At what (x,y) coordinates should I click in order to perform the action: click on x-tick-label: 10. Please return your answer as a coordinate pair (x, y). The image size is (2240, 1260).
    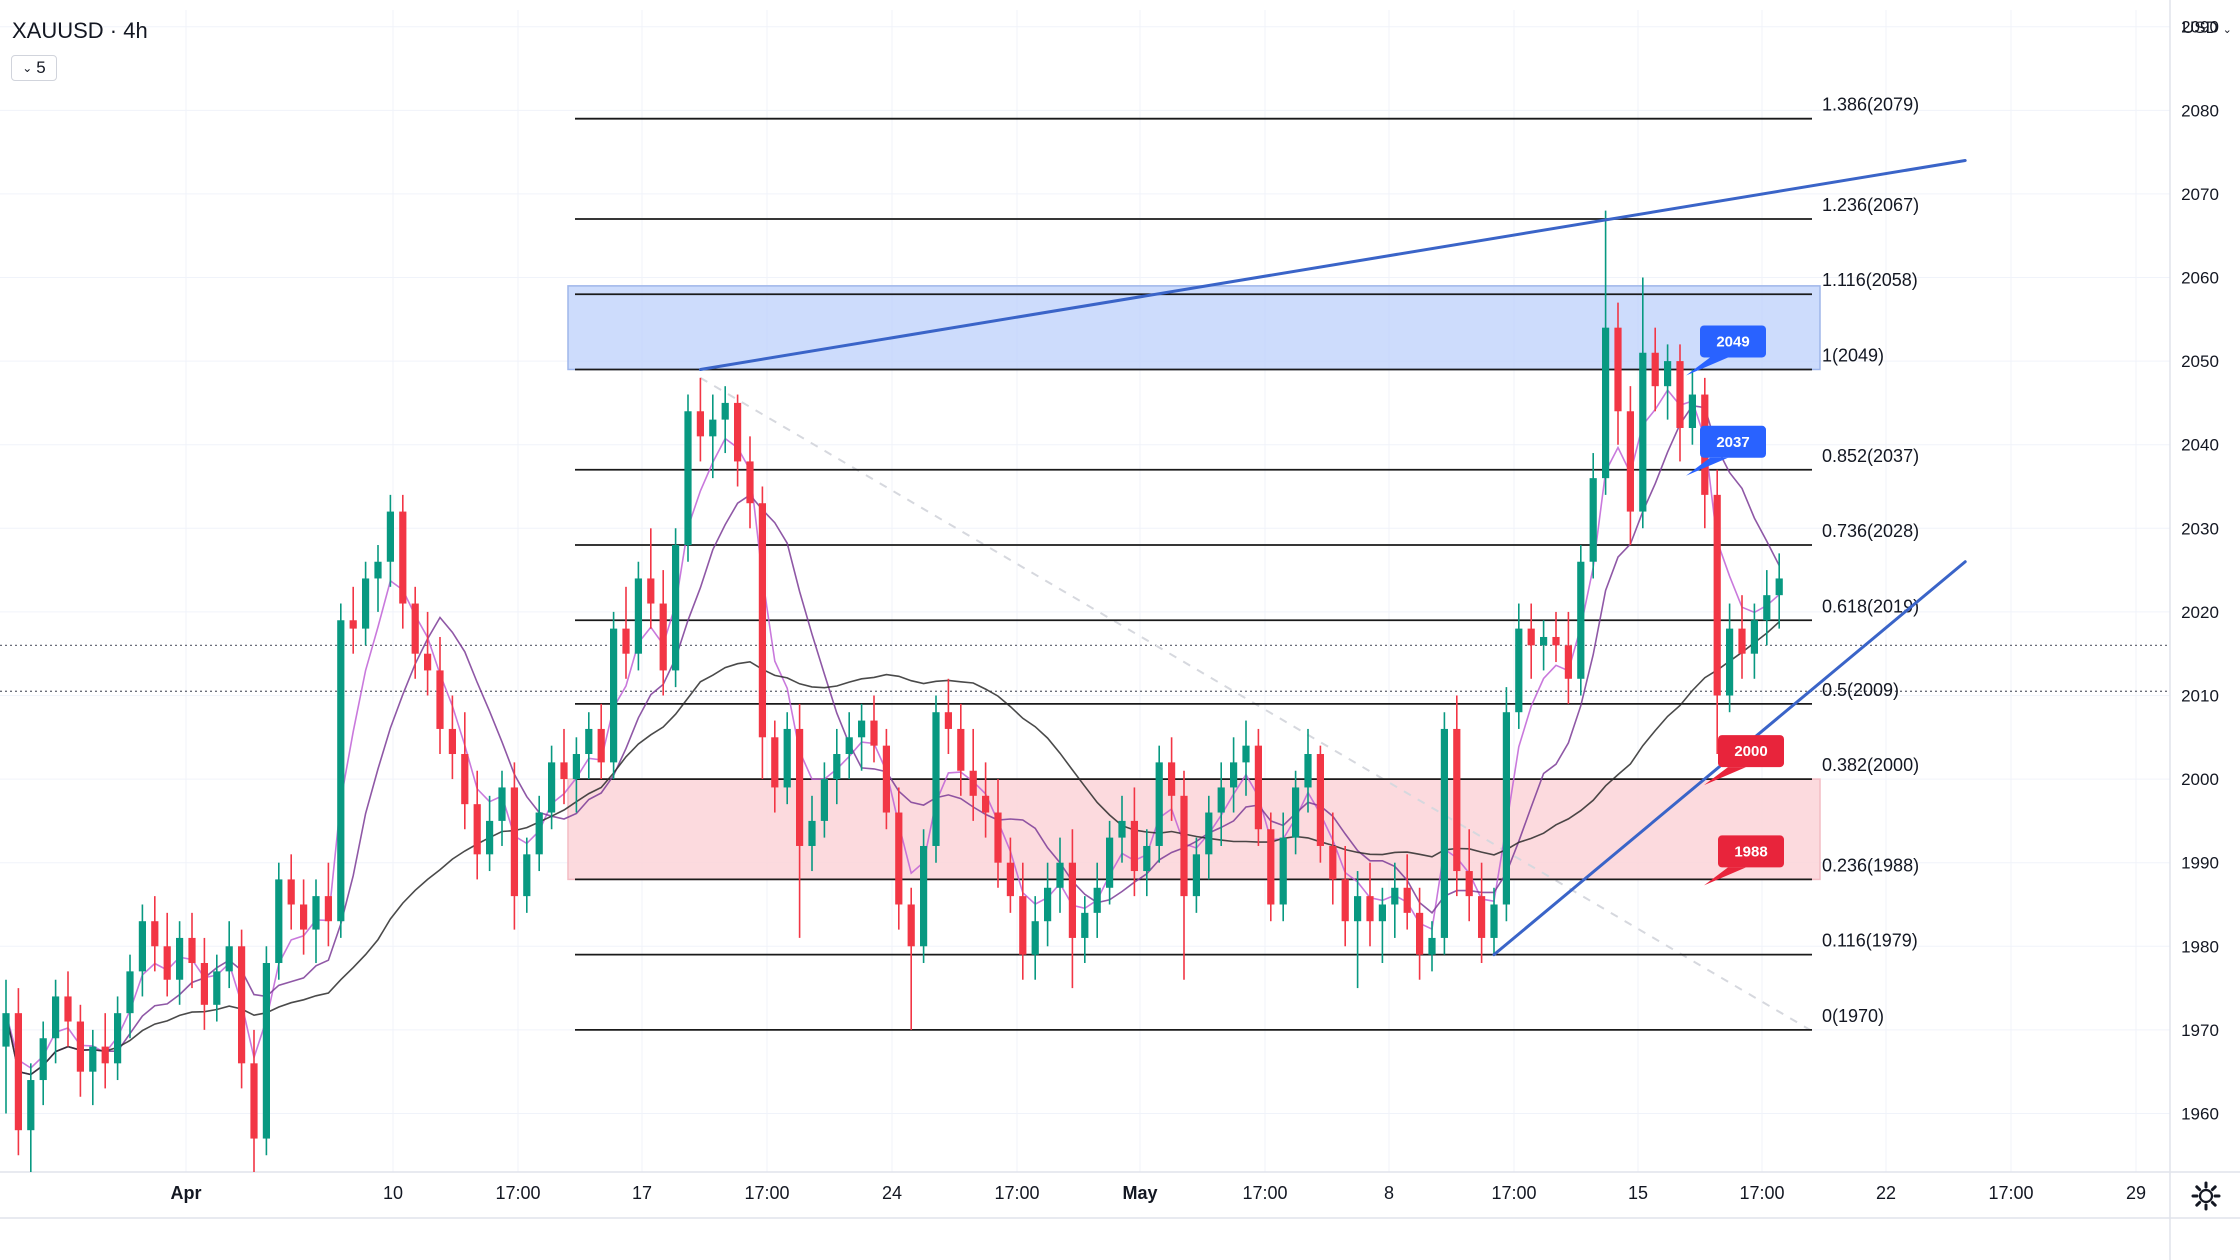
    Looking at the image, I should click on (393, 1193).